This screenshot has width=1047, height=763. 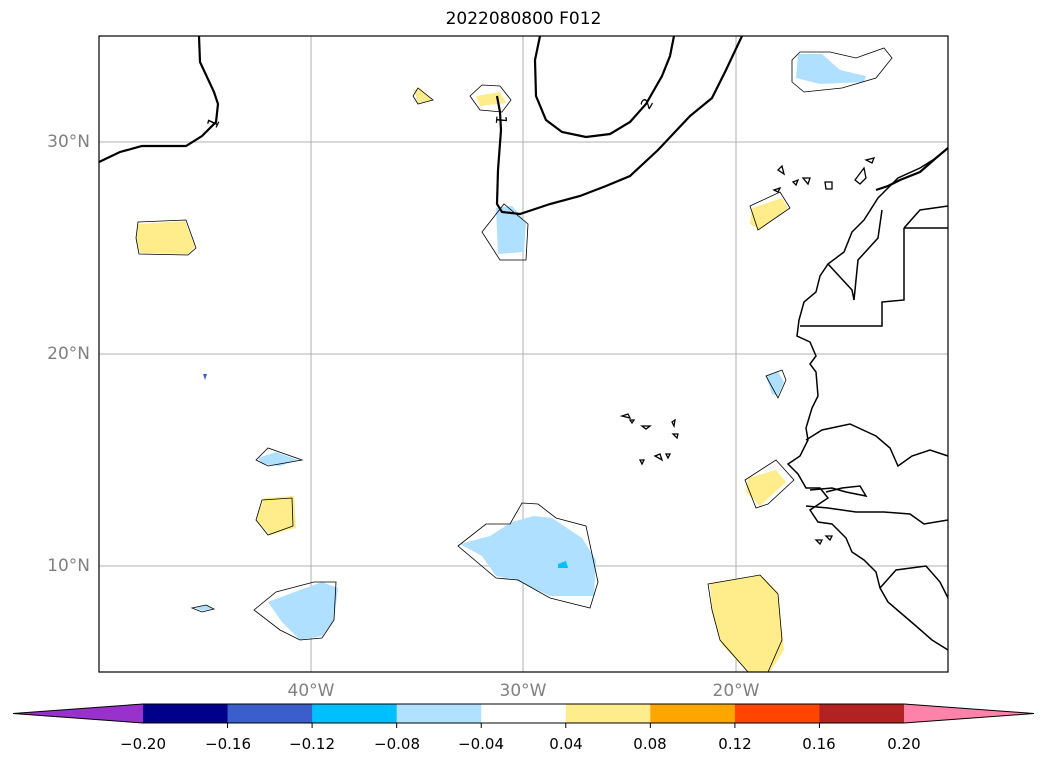 I want to click on islands, so click(x=747, y=351).